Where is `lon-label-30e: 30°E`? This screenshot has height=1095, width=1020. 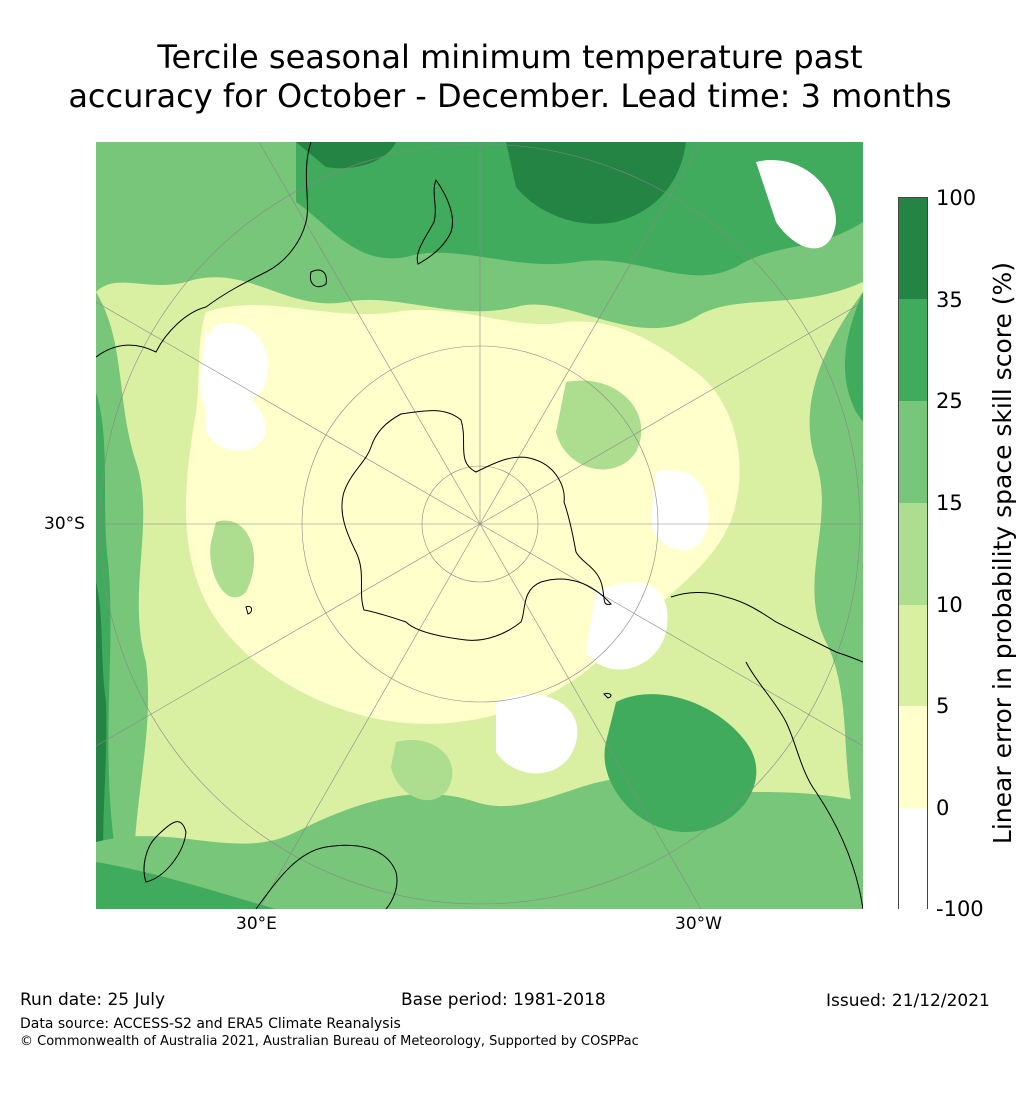
lon-label-30e: 30°E is located at coordinates (256, 924).